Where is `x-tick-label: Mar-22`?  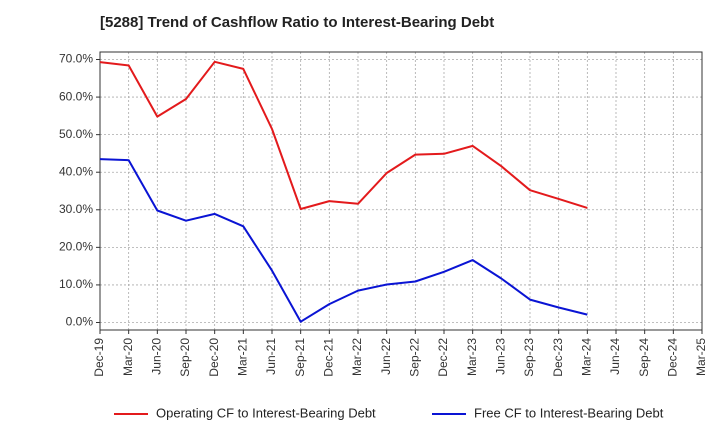
x-tick-label: Mar-22 is located at coordinates (357, 357).